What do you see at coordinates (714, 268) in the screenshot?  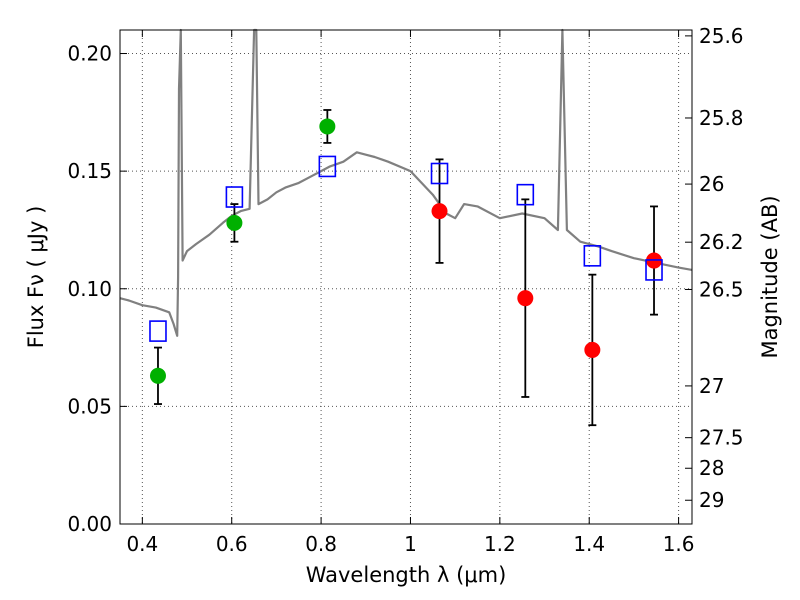 I see `y2-axis: 25.6 25.8 26 26.2 26.5 27 27.5 28 29` at bounding box center [714, 268].